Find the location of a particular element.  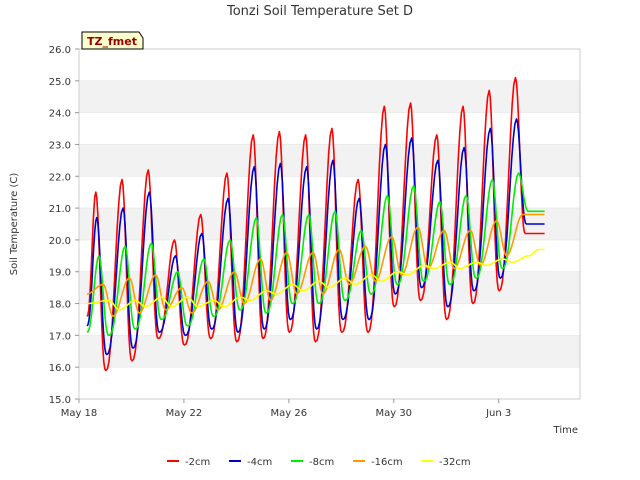

x-tick-label: May 30 is located at coordinates (393, 413).